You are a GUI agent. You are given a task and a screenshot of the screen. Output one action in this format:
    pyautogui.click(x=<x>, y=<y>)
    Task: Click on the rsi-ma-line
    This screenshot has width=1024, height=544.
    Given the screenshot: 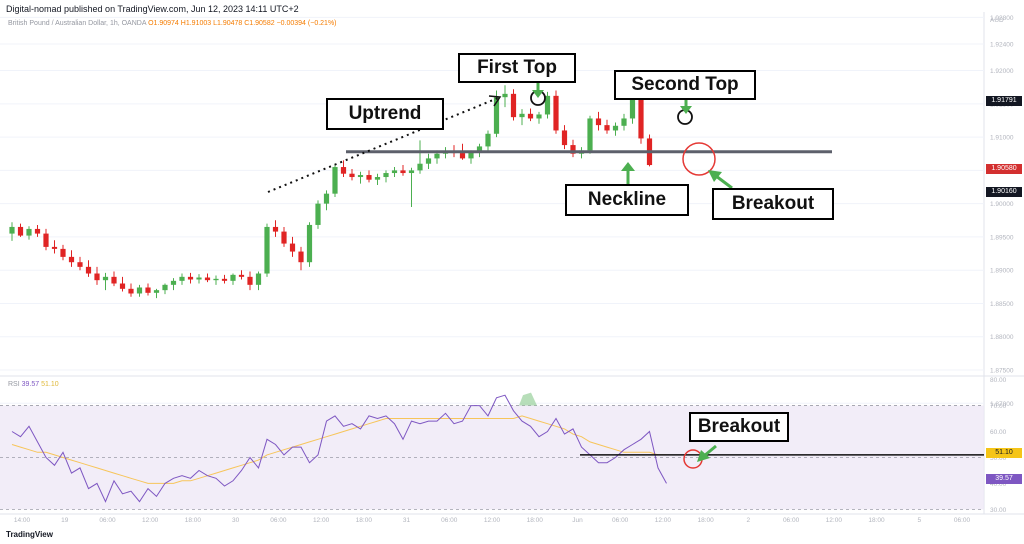 What is the action you would take?
    pyautogui.click(x=339, y=449)
    